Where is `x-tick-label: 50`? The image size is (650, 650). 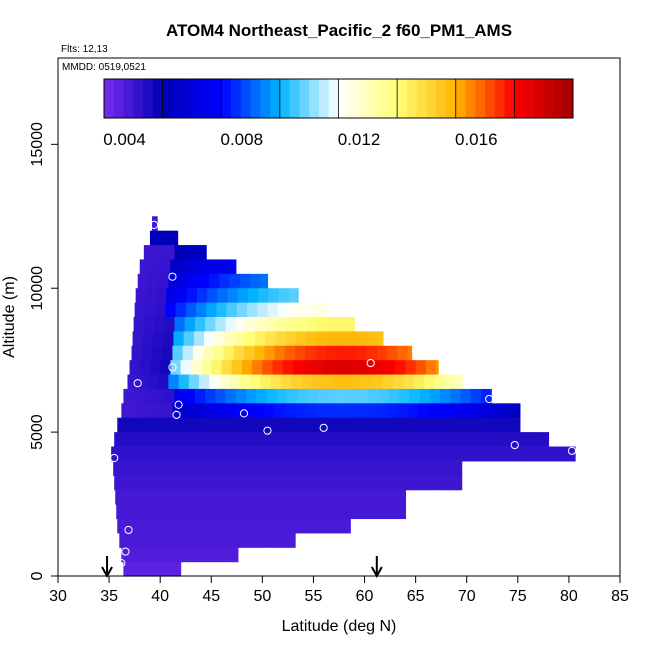 x-tick-label: 50 is located at coordinates (262, 596).